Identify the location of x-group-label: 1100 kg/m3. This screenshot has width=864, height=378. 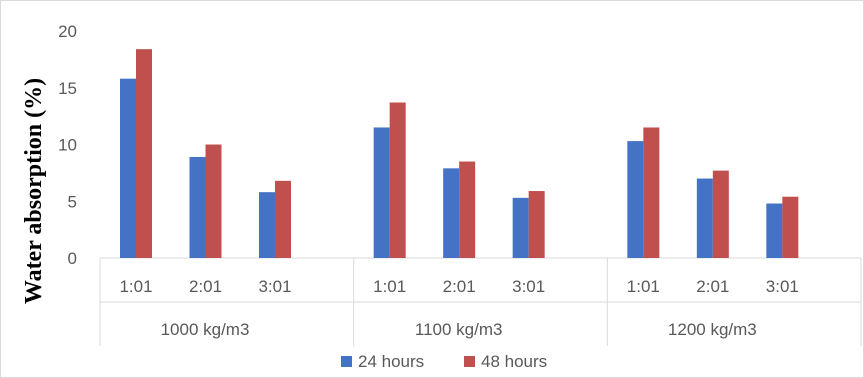
(459, 329).